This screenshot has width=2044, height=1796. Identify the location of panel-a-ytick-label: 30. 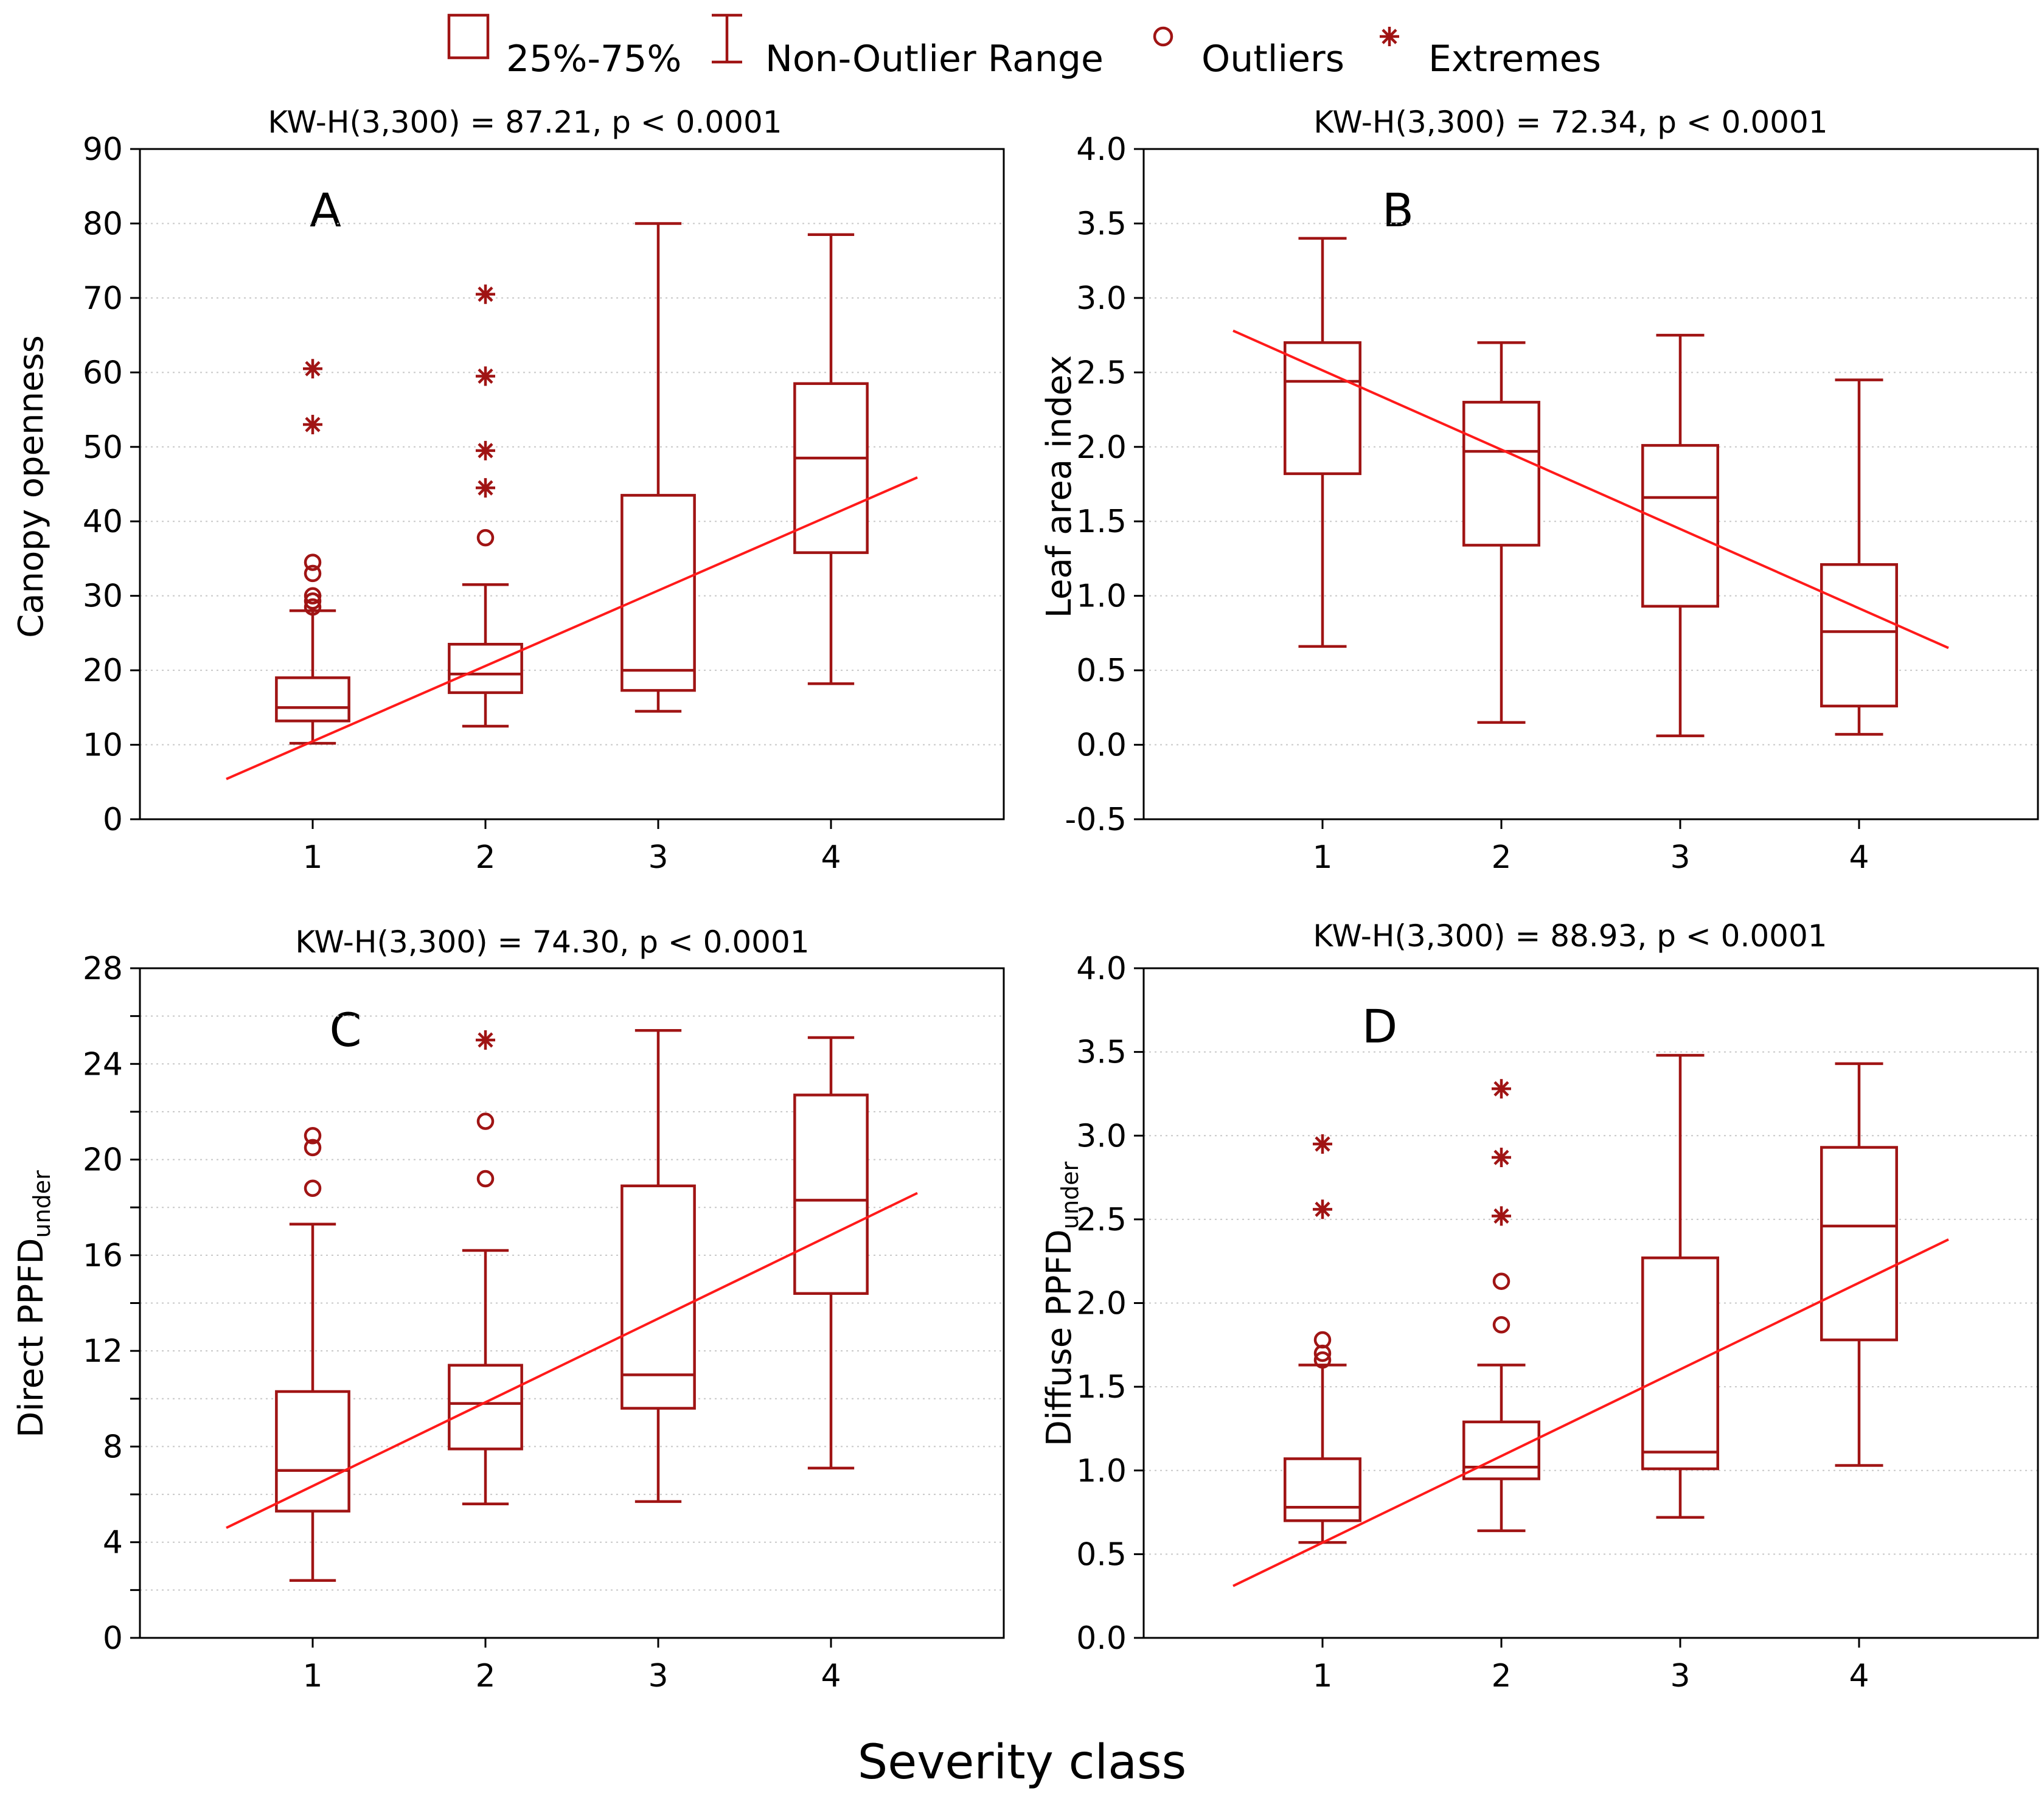
(103, 596).